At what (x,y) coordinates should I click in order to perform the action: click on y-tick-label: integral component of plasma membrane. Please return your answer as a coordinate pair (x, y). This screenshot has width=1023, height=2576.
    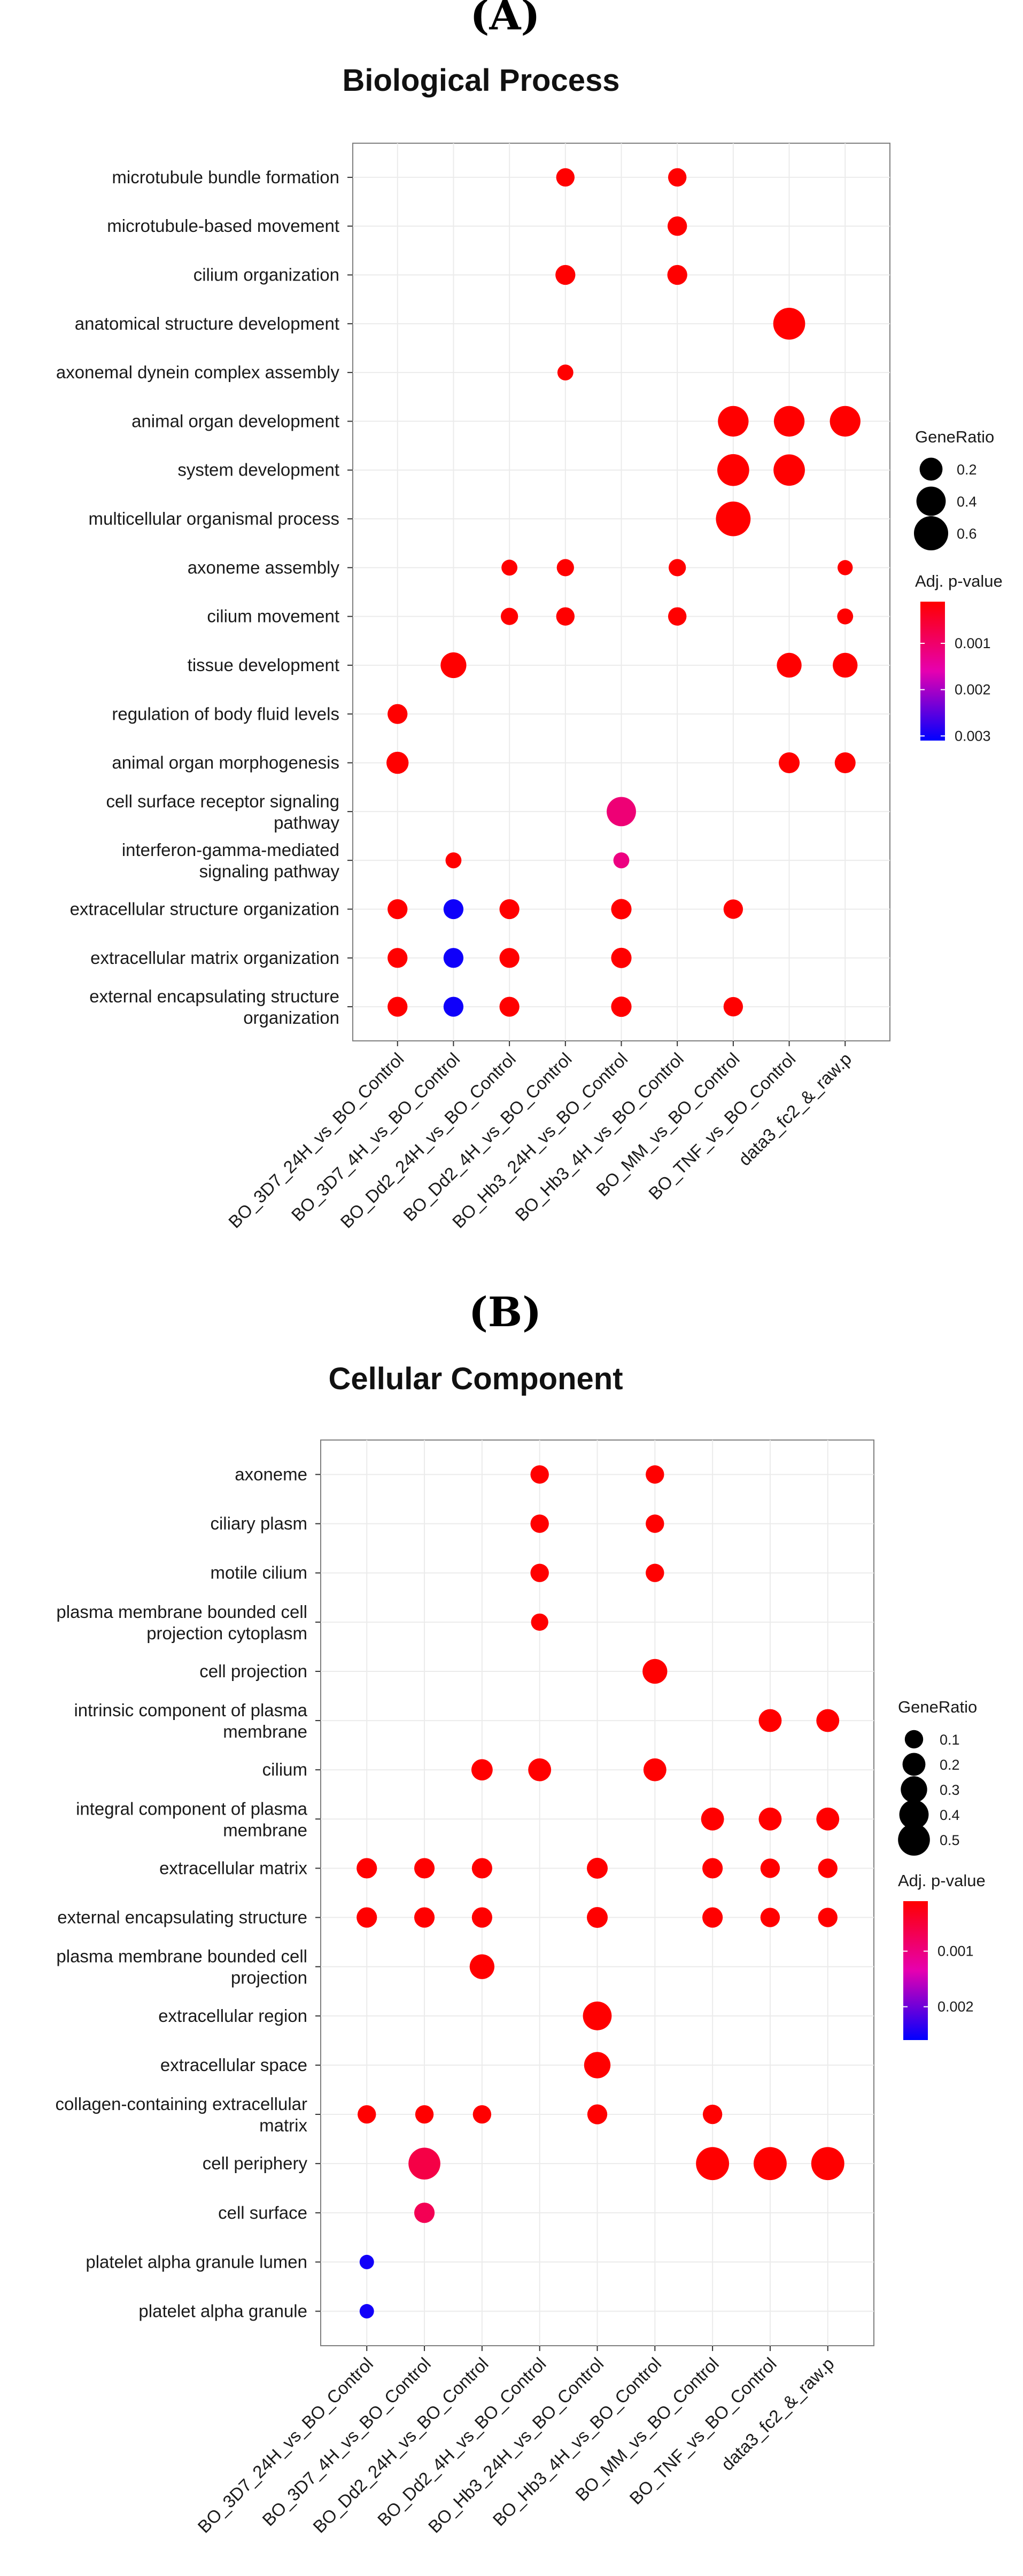
    Looking at the image, I should click on (192, 1819).